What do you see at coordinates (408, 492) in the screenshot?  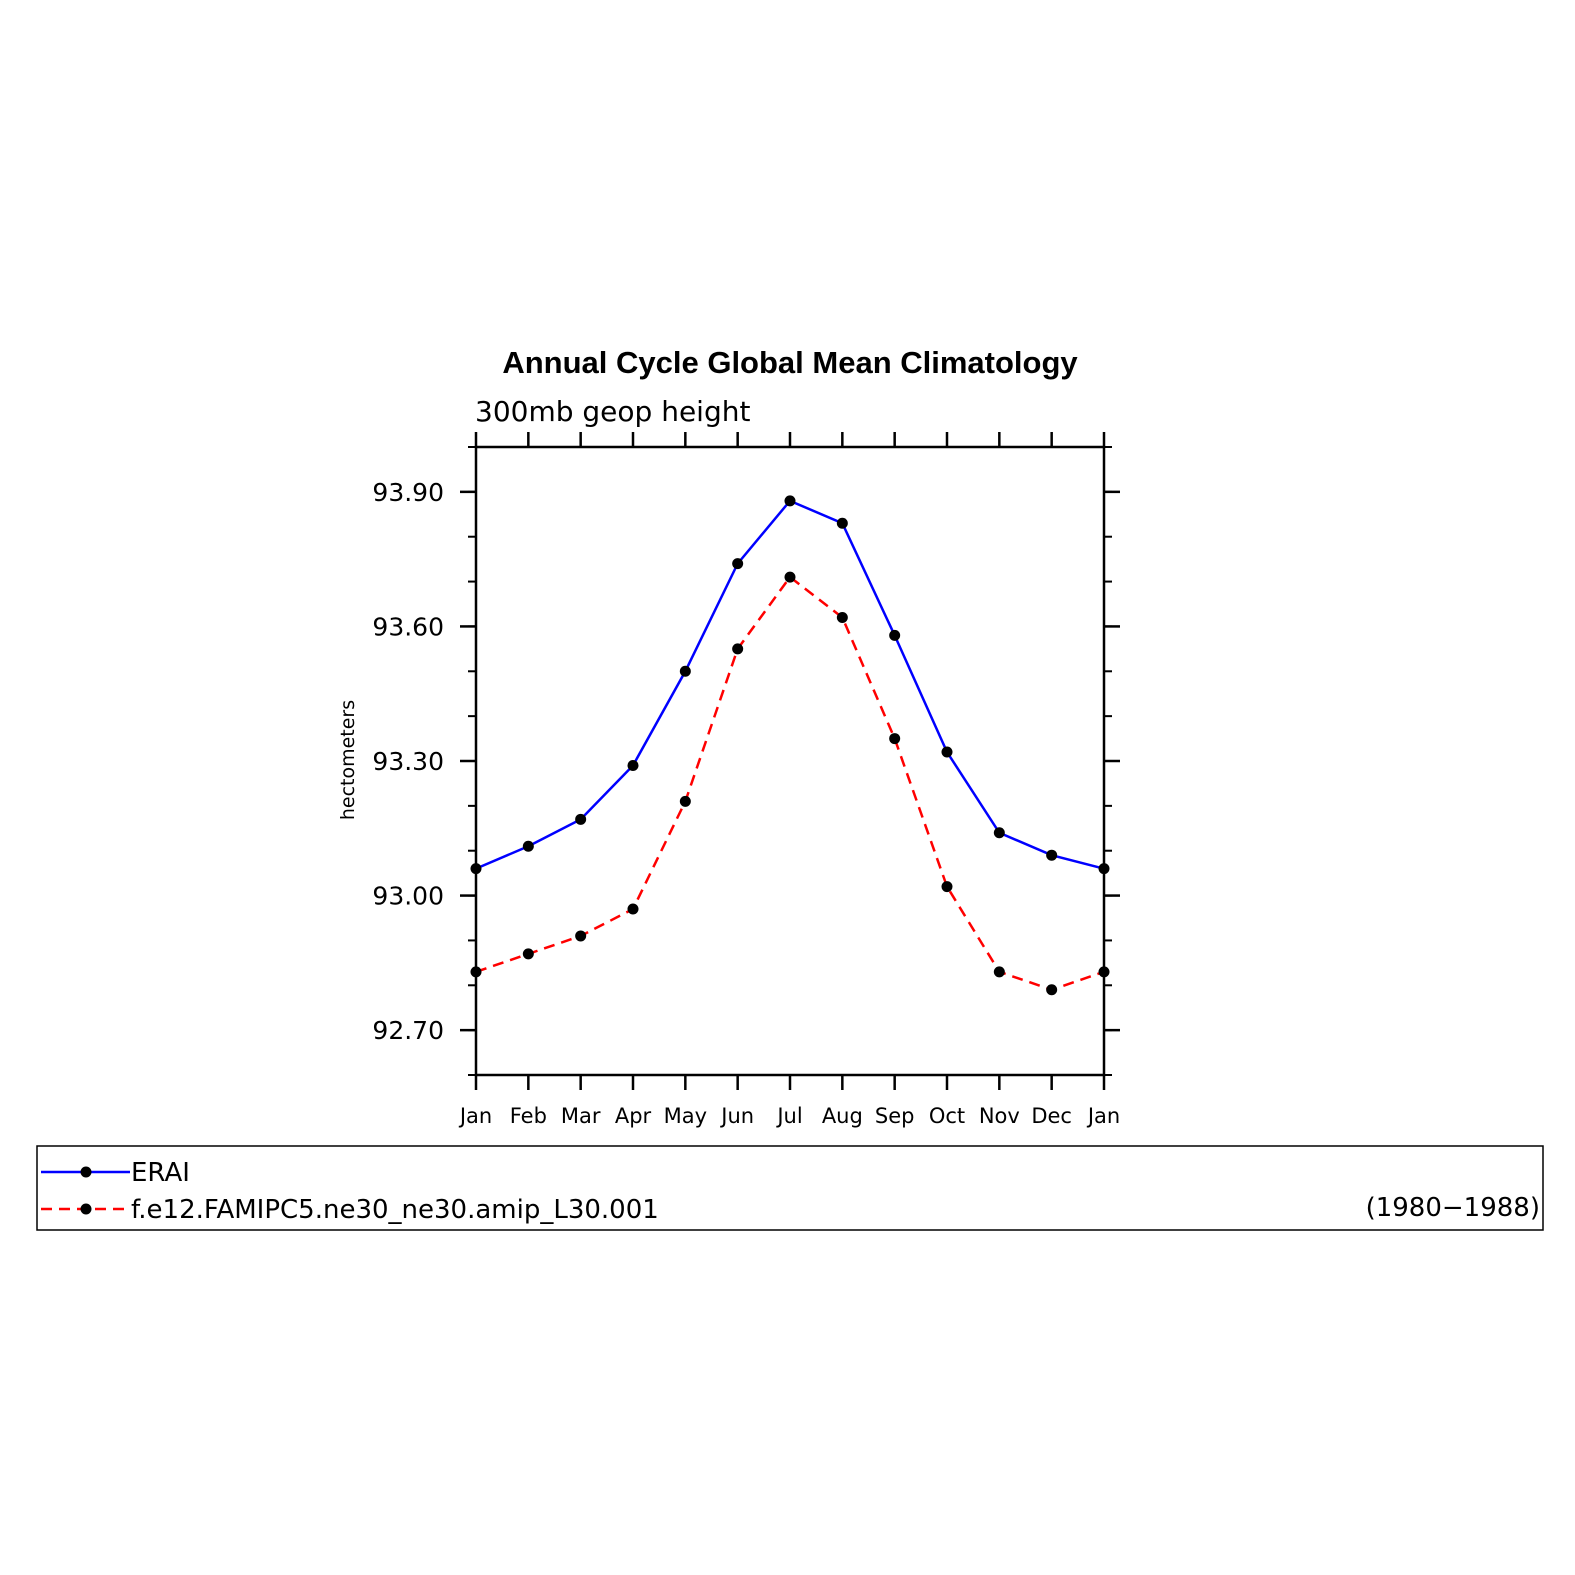 I see `y-tick-label: 93.90` at bounding box center [408, 492].